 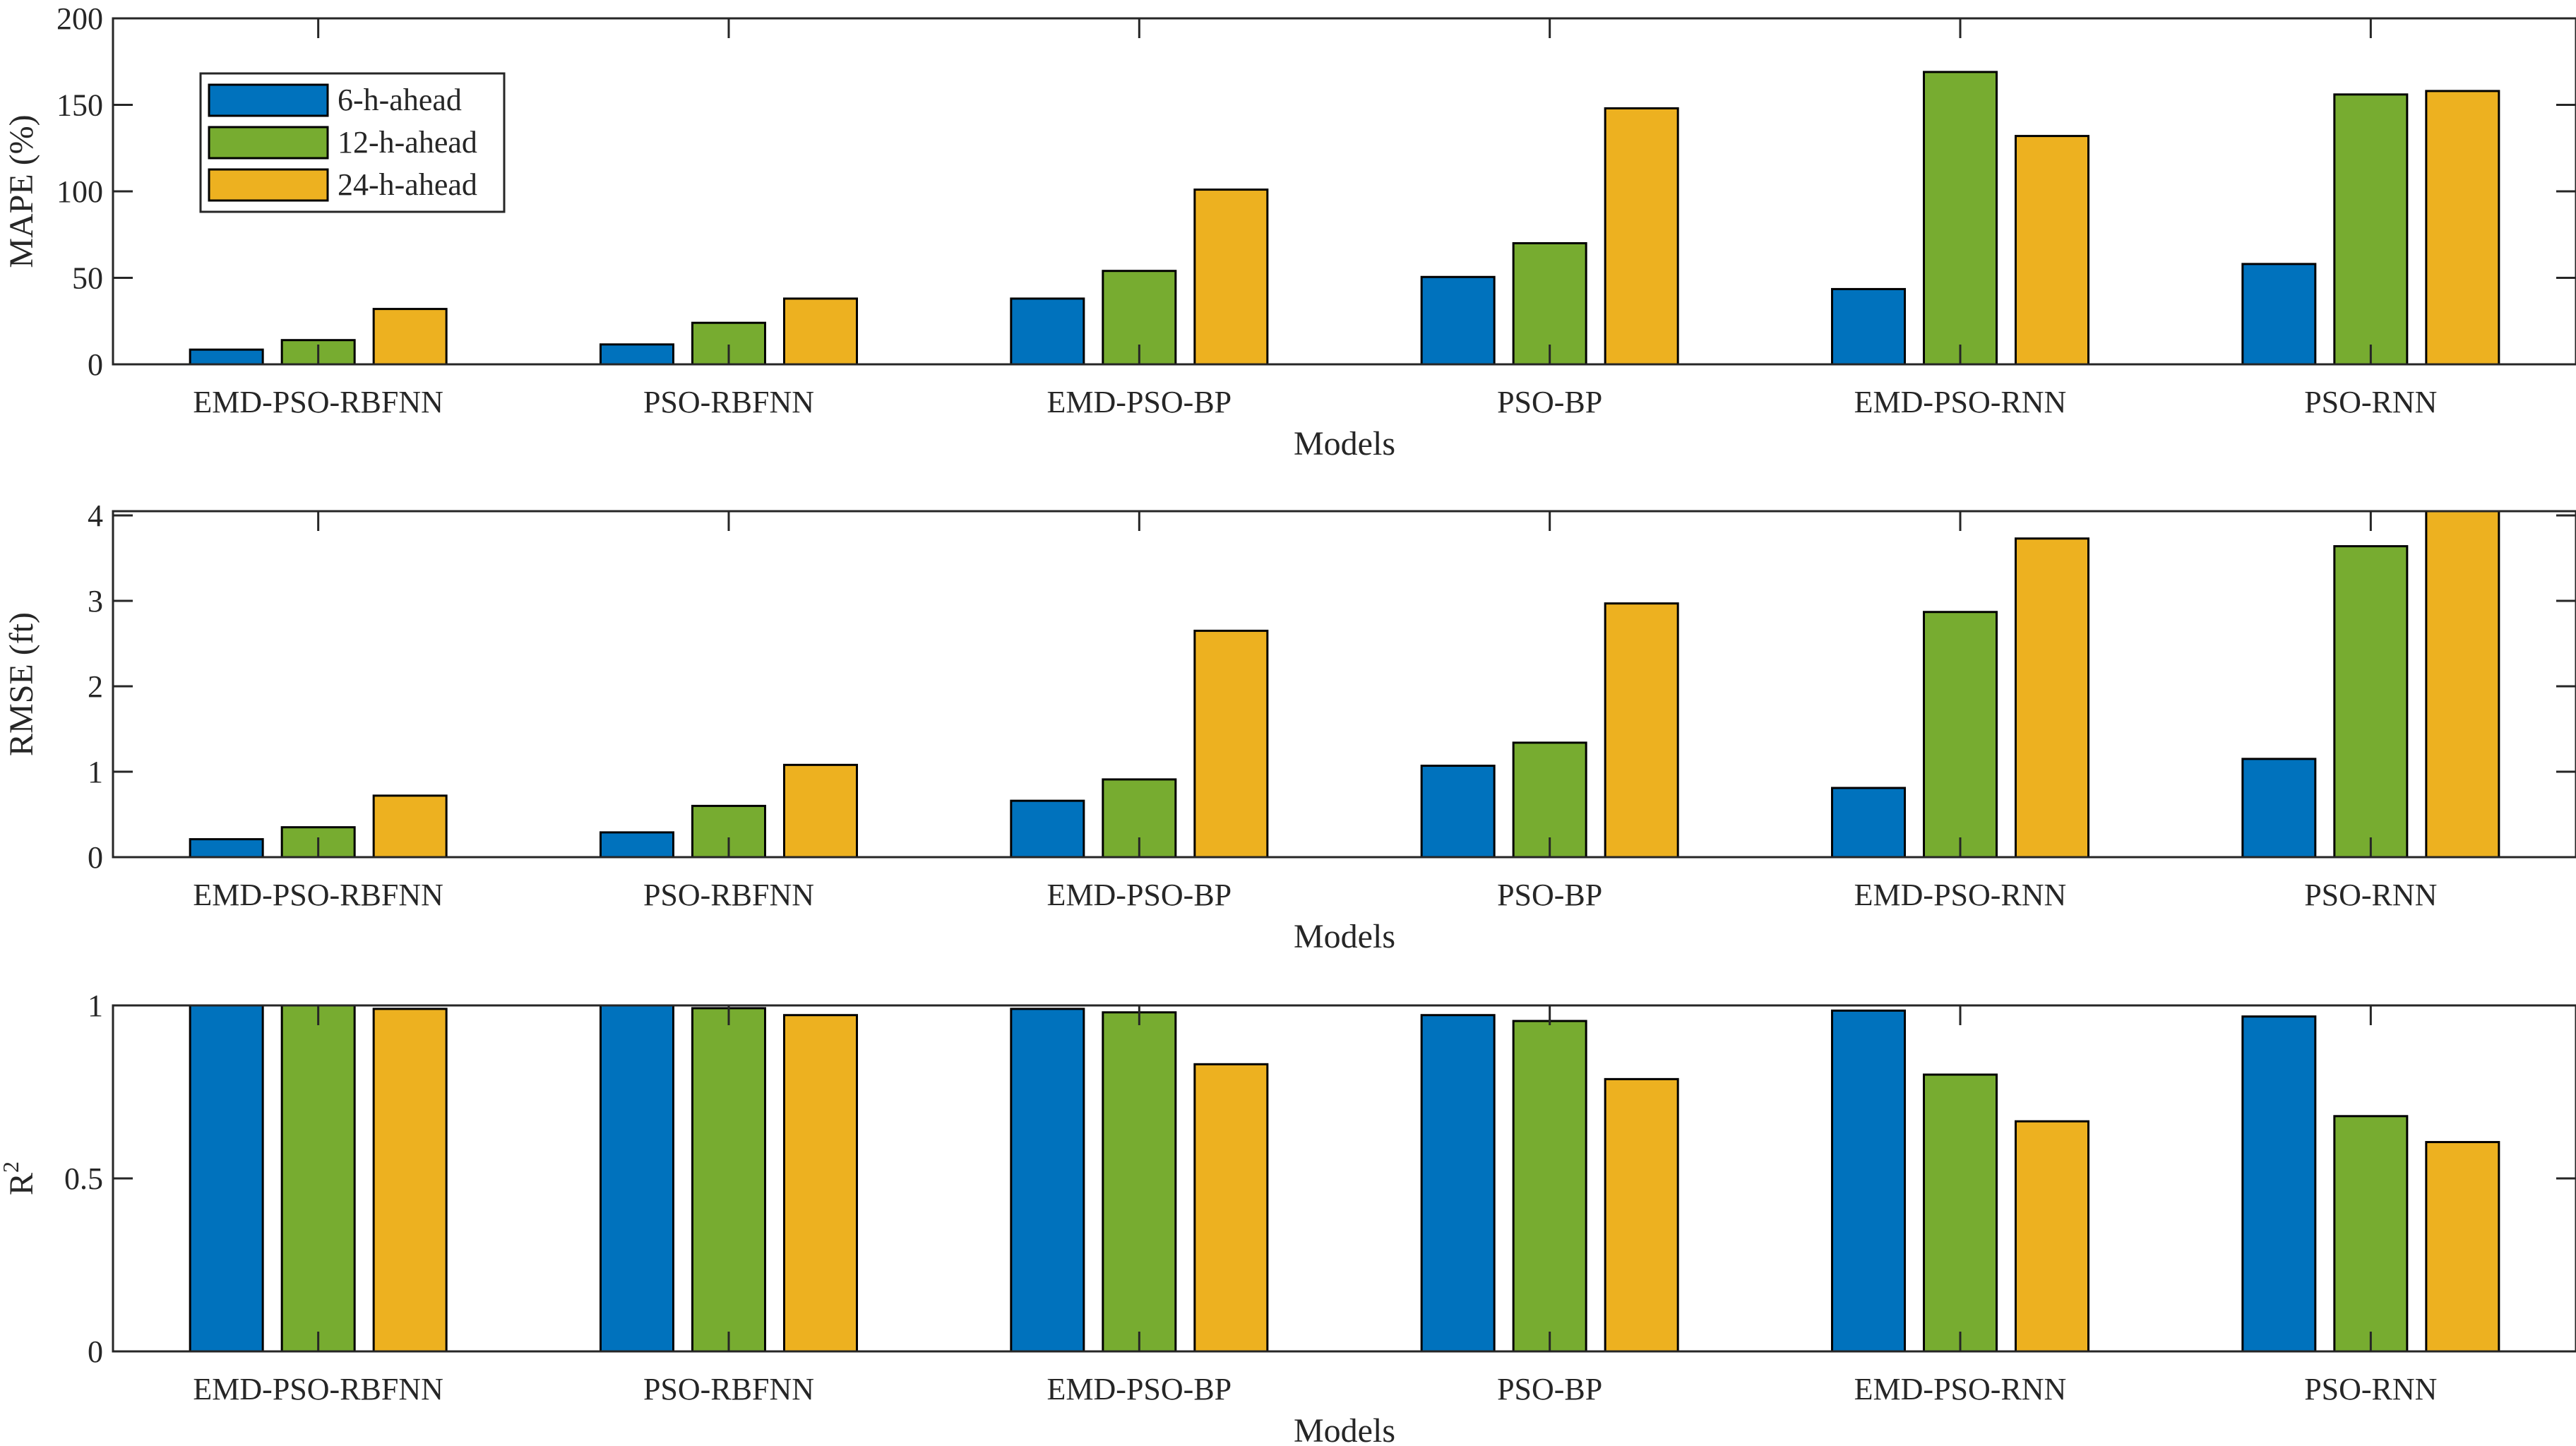 I want to click on y-tick-label: 4, so click(x=95, y=515).